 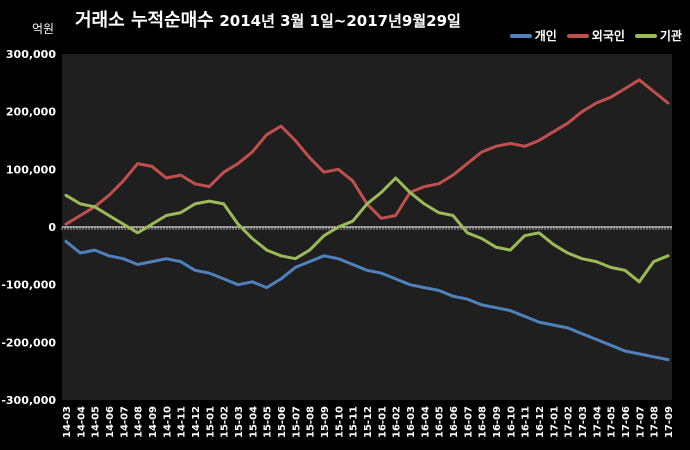 I want to click on x-tick-label: 15-02, so click(x=225, y=422).